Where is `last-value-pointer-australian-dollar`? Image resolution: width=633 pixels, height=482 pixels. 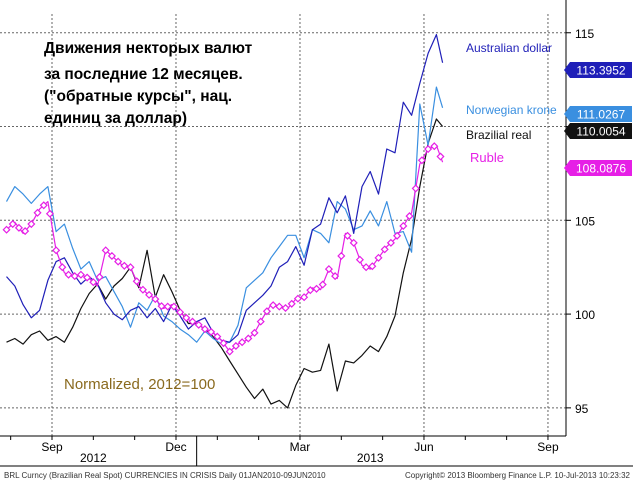 last-value-pointer-australian-dollar is located at coordinates (567, 70).